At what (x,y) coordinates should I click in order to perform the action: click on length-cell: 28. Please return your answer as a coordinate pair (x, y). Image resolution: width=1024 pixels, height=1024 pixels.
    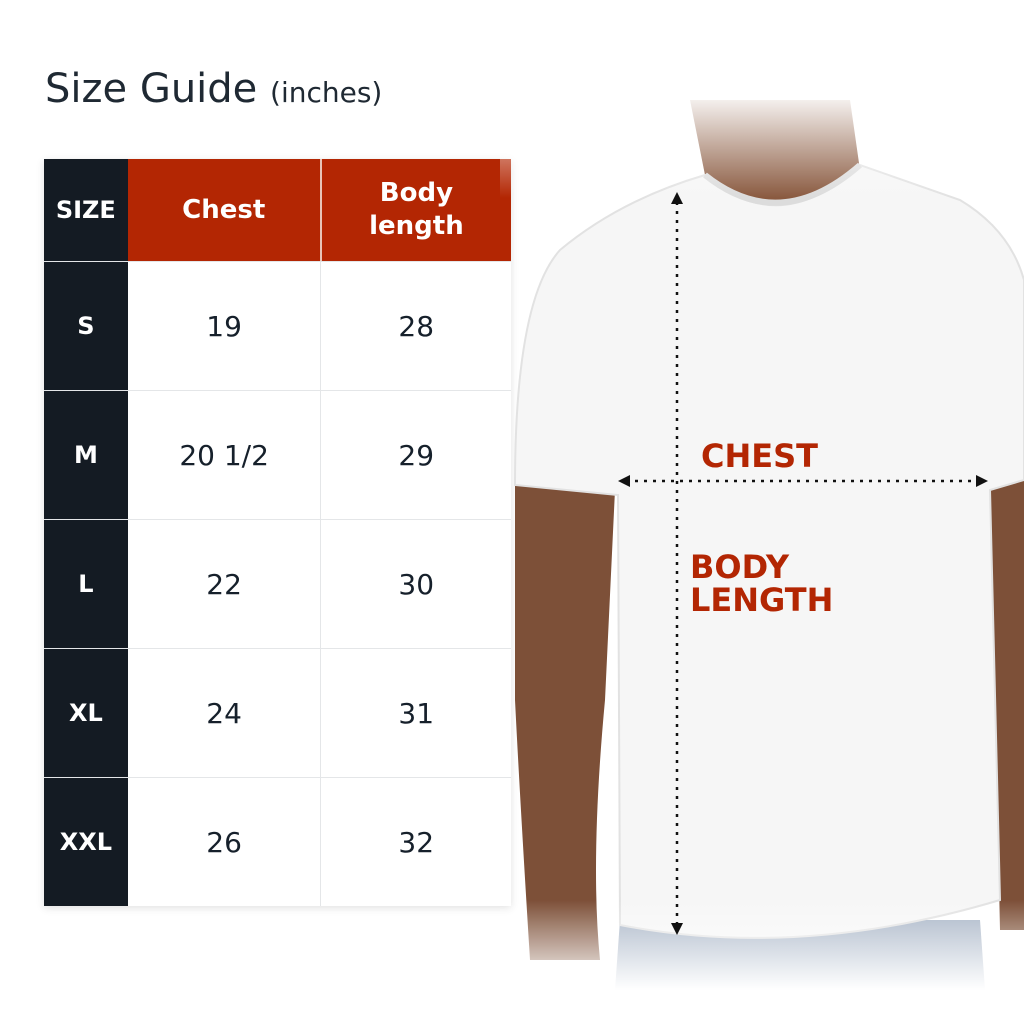
    Looking at the image, I should click on (416, 326).